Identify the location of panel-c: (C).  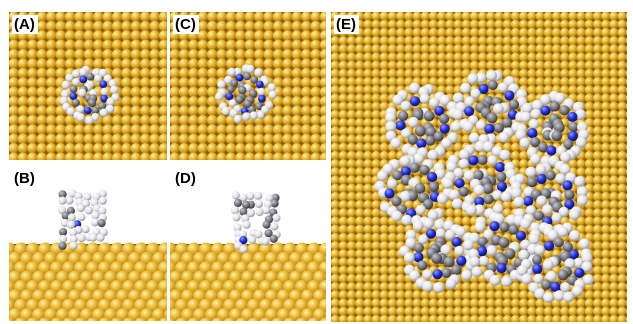
(248, 86).